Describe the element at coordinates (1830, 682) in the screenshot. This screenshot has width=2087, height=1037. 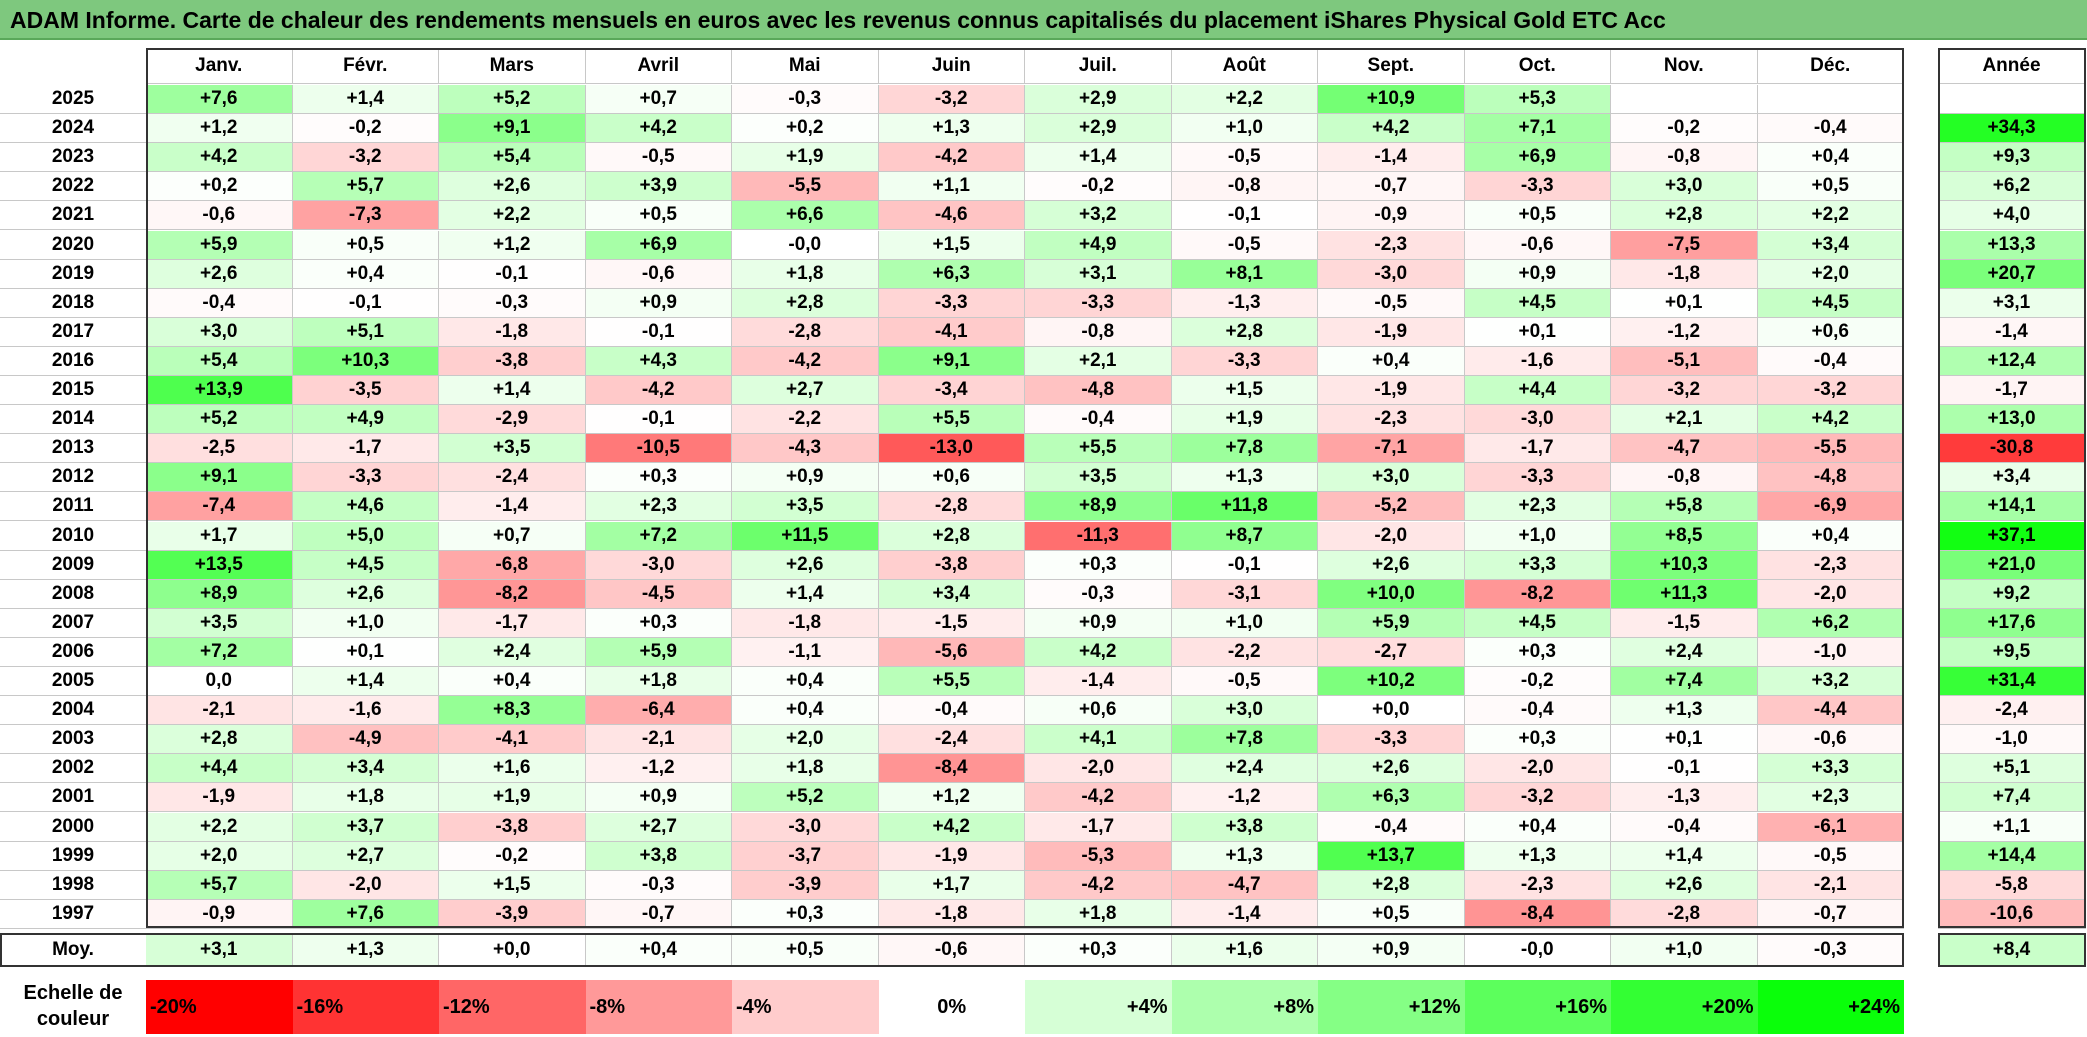
I see `heatmap-cell: +3,2` at that location.